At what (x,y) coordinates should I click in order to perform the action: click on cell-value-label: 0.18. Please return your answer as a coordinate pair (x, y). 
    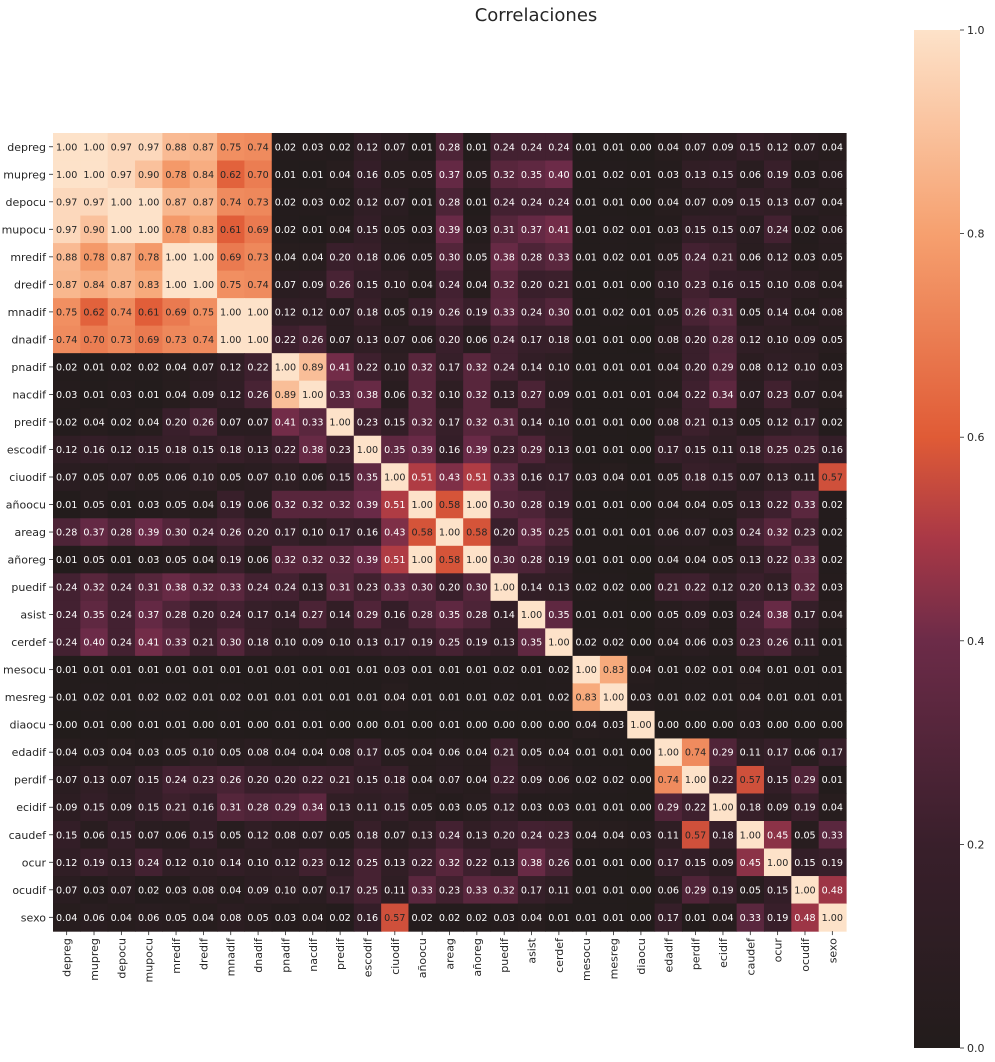
    Looking at the image, I should click on (558, 340).